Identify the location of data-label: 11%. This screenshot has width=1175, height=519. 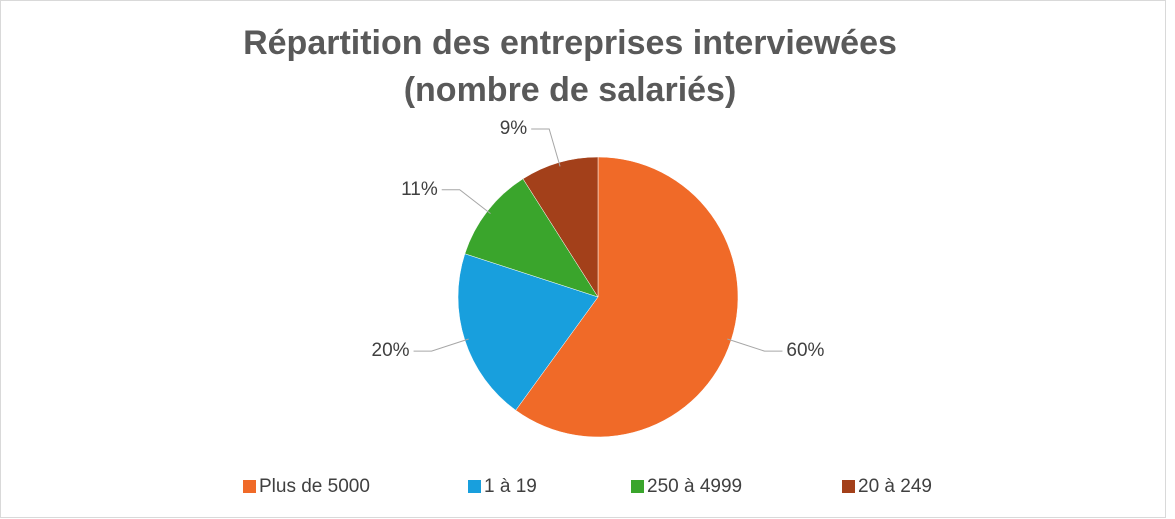
(419, 189).